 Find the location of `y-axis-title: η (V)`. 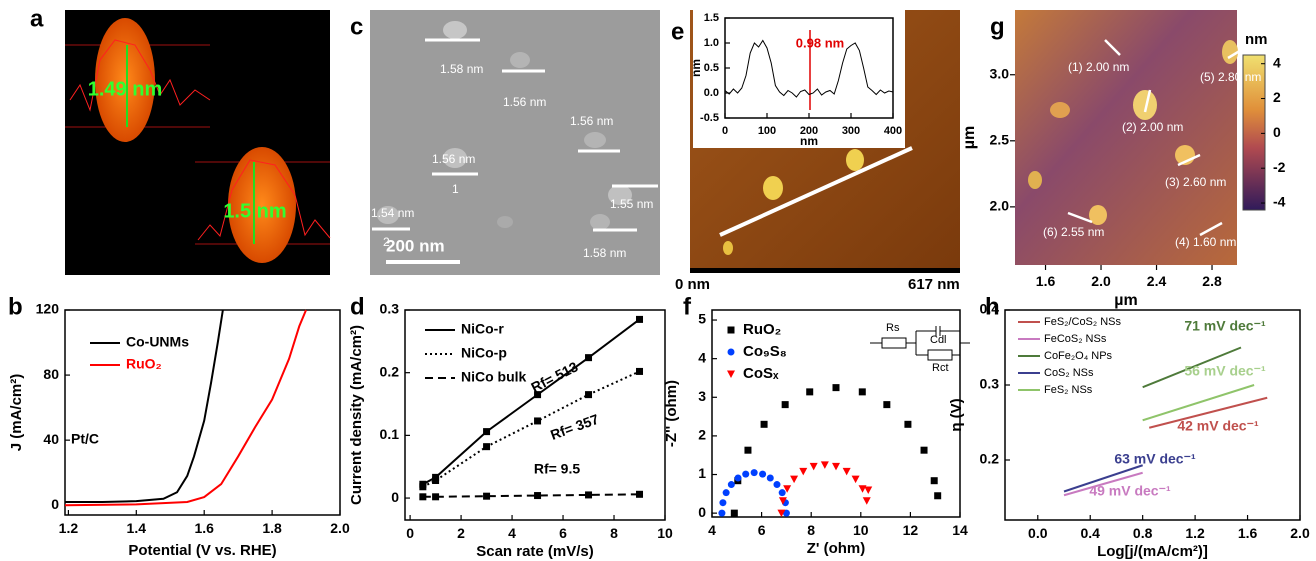

y-axis-title: η (V) is located at coordinates (956, 414).